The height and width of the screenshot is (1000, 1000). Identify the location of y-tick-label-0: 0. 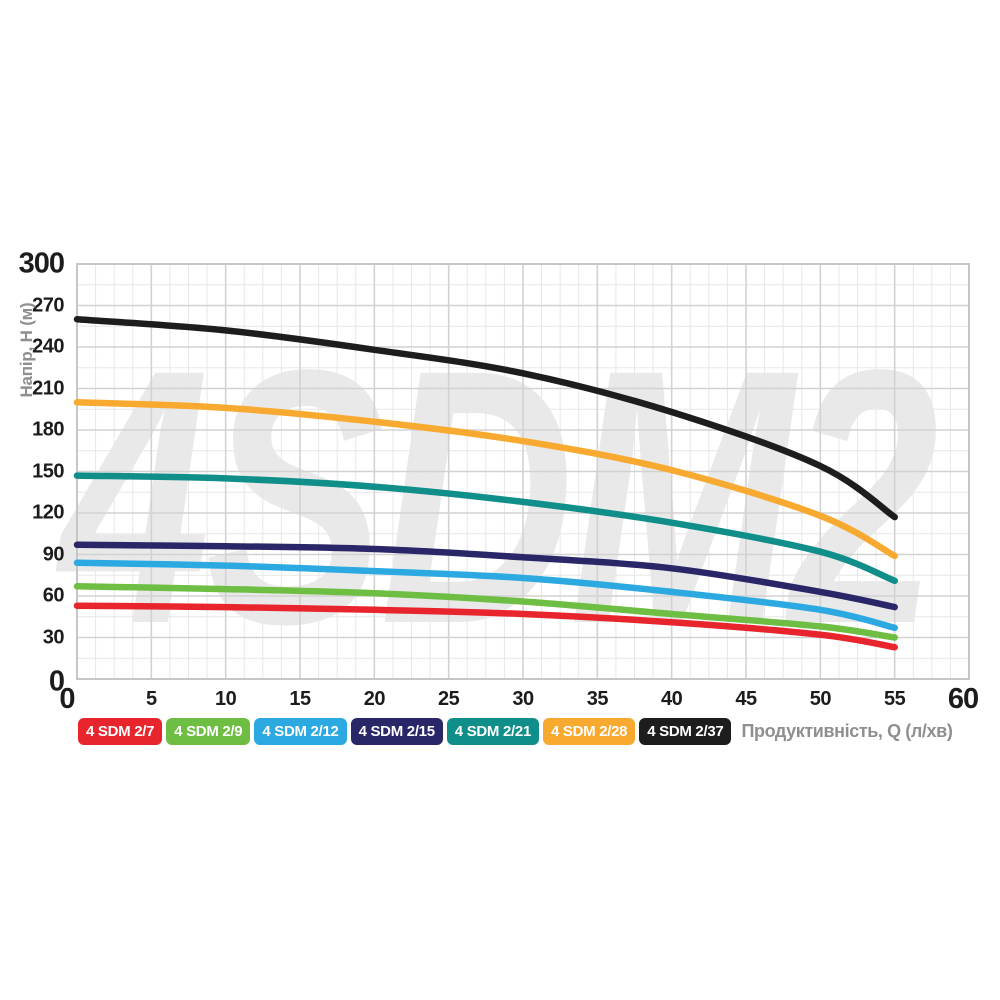
(56, 681).